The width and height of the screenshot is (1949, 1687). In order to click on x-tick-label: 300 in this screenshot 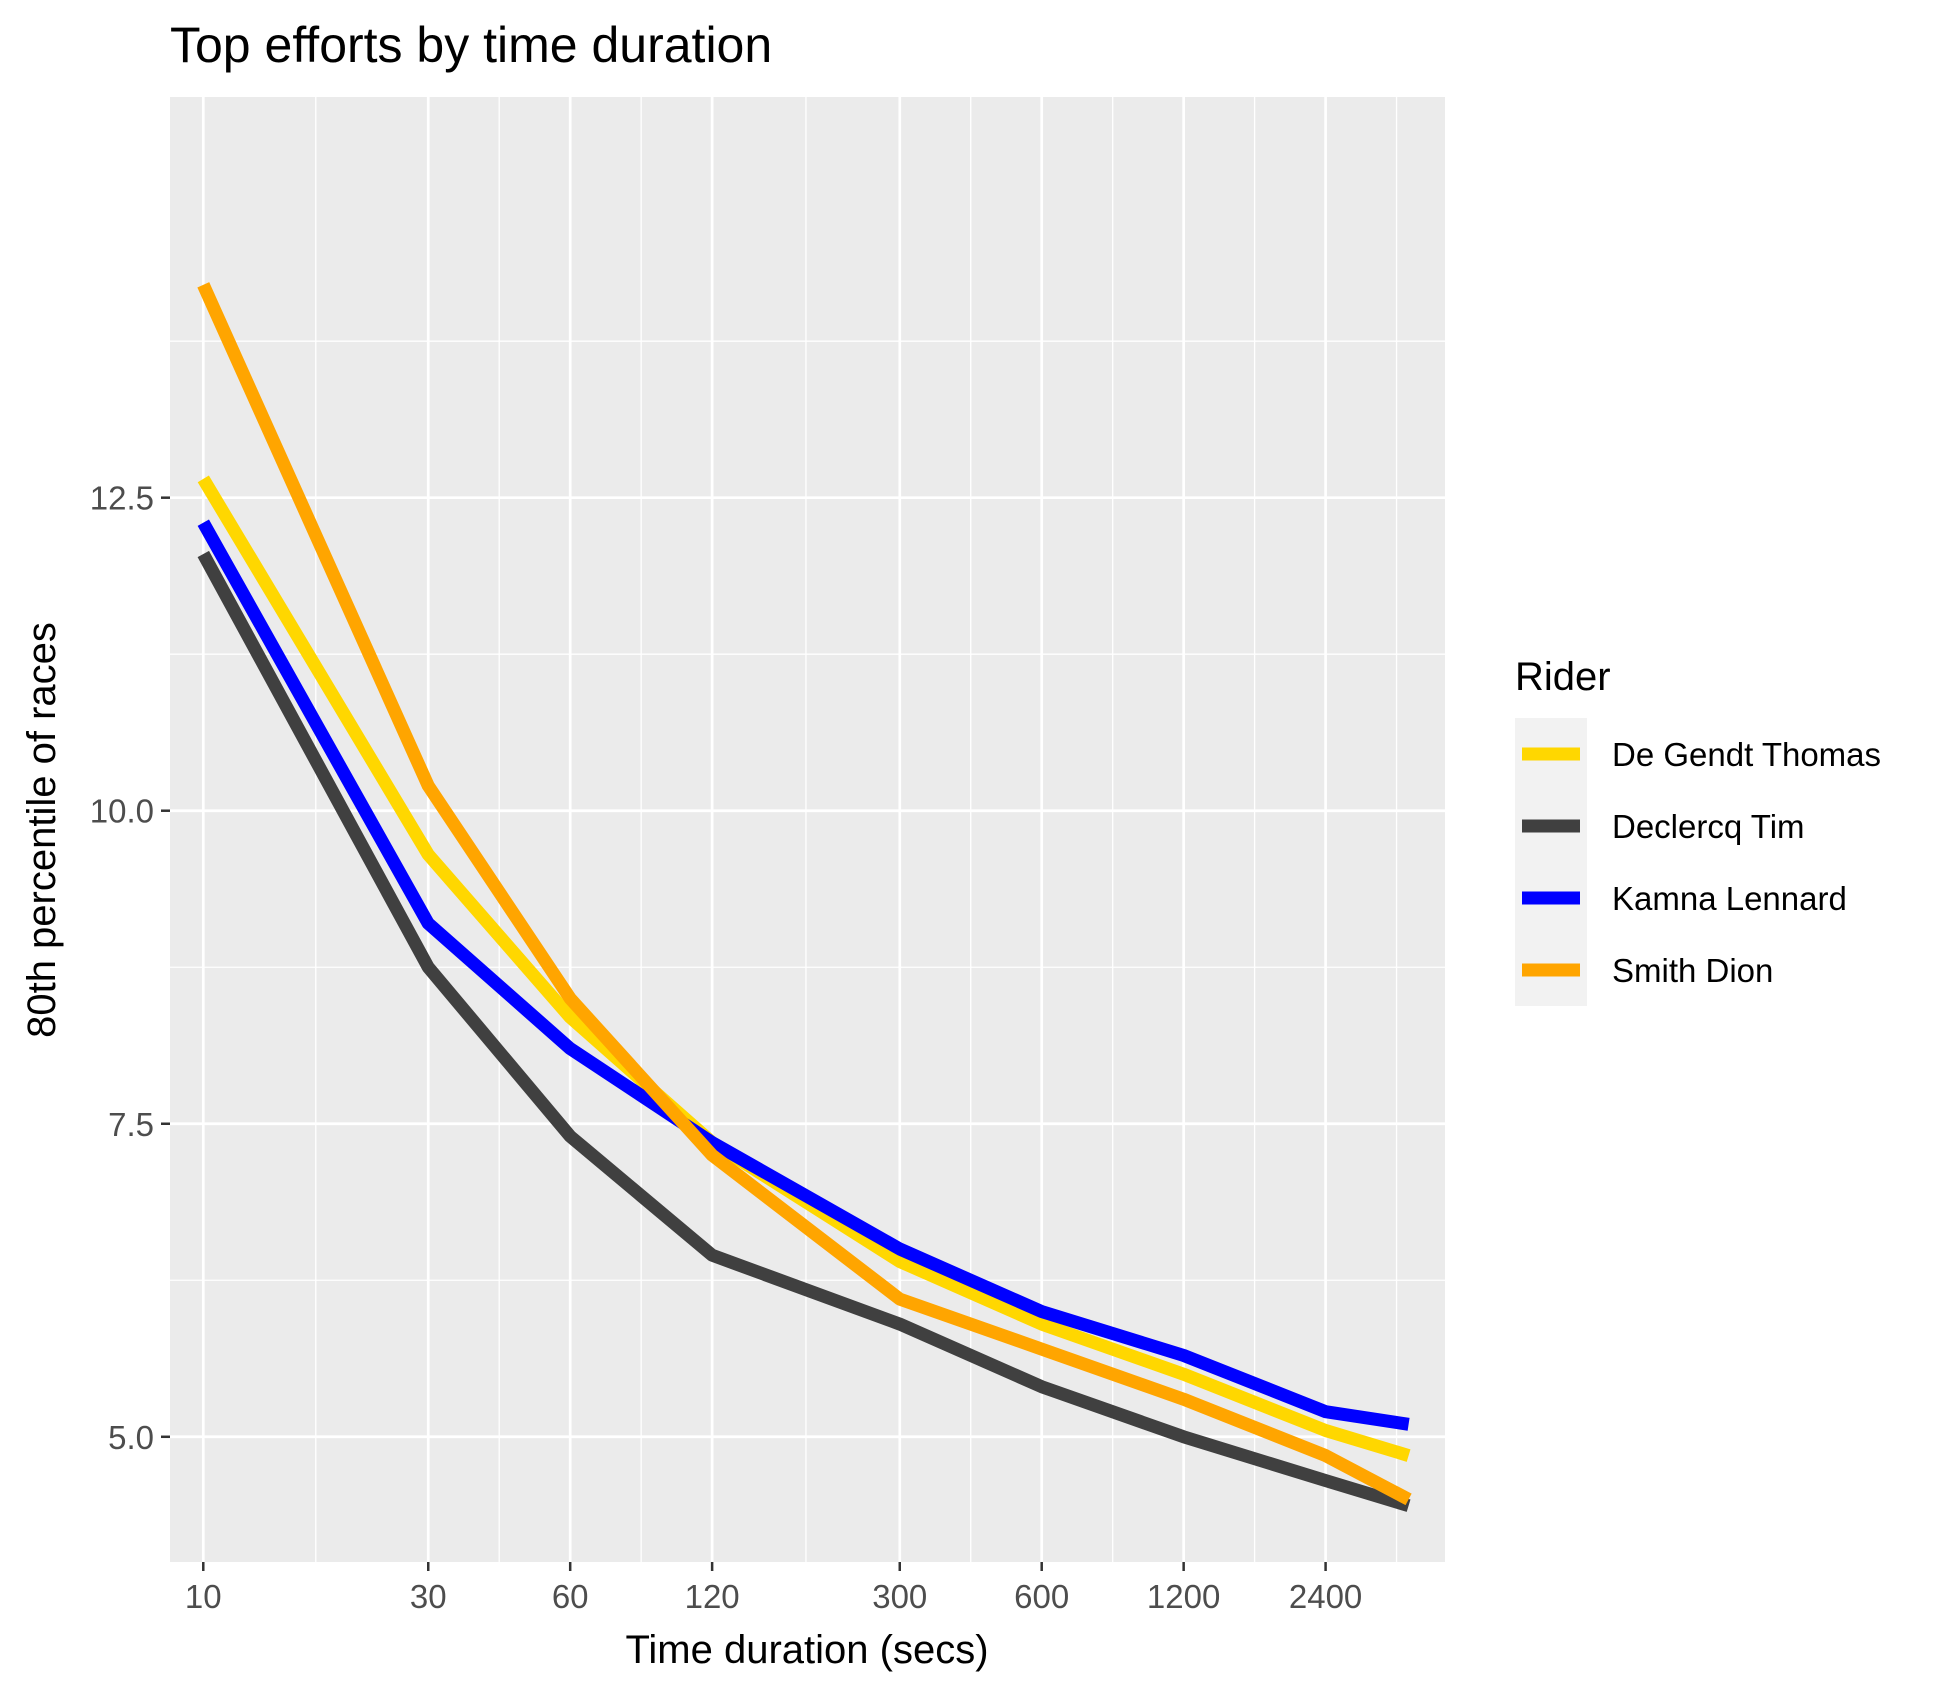, I will do `click(899, 1596)`.